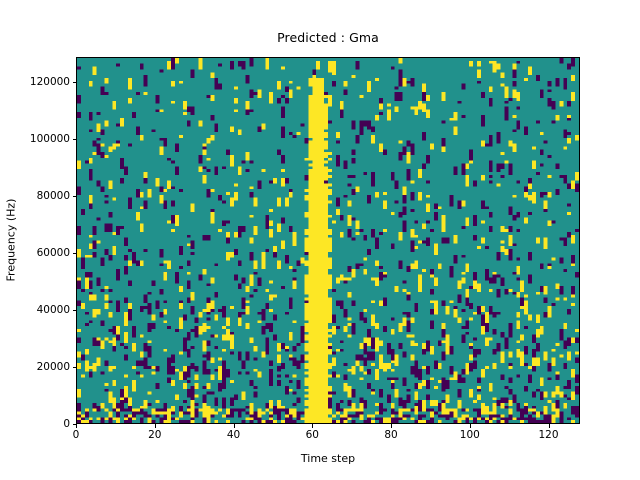 The width and height of the screenshot is (640, 480). What do you see at coordinates (328, 458) in the screenshot?
I see `x-axis-label: Time step` at bounding box center [328, 458].